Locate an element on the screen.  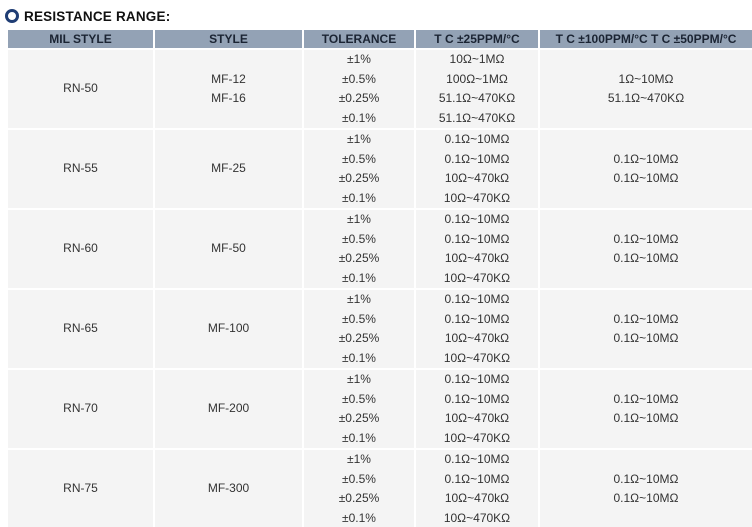
style-value: MF-200 is located at coordinates (228, 408).